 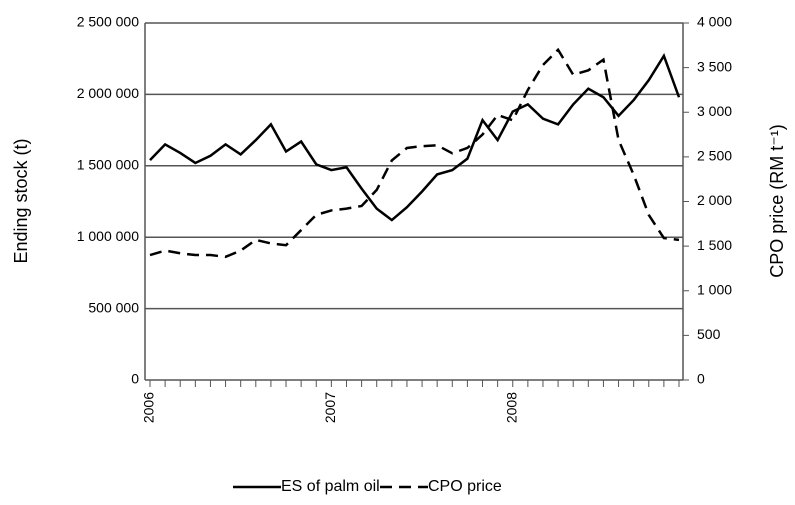 I want to click on y2-tick-label: 4 000, so click(x=714, y=22).